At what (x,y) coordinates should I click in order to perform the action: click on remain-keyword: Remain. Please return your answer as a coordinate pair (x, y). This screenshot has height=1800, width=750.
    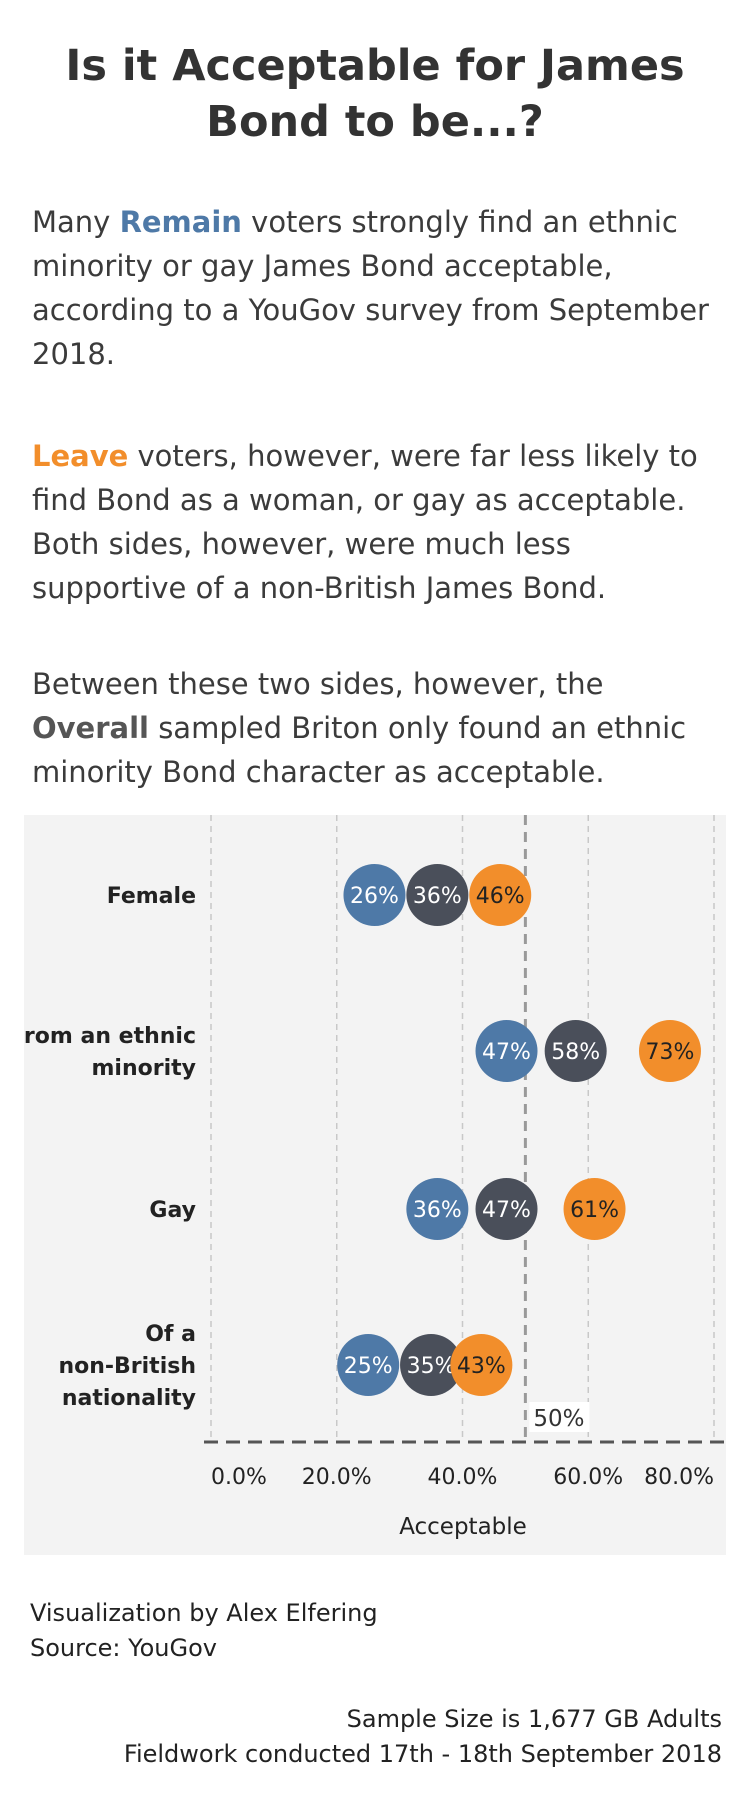
    Looking at the image, I should click on (180, 222).